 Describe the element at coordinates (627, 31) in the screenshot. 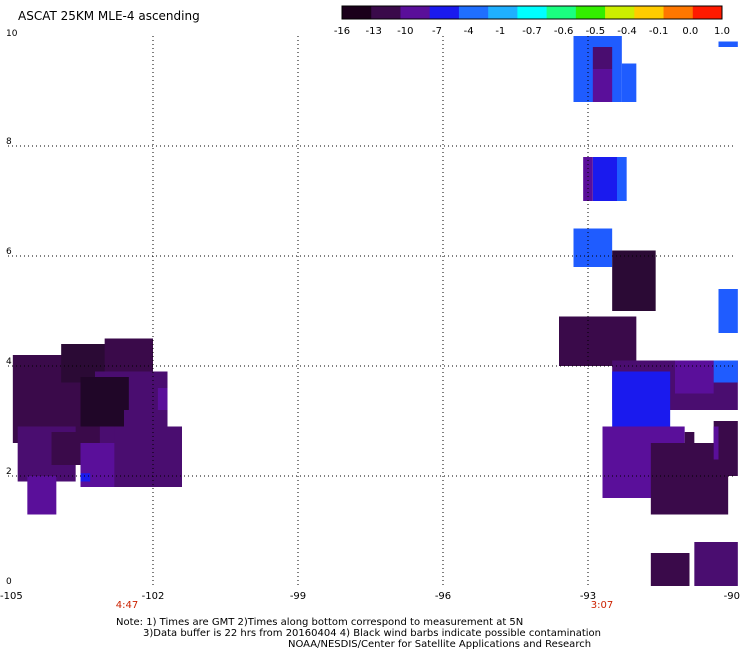

I see `colorbar-label: -0.4` at that location.